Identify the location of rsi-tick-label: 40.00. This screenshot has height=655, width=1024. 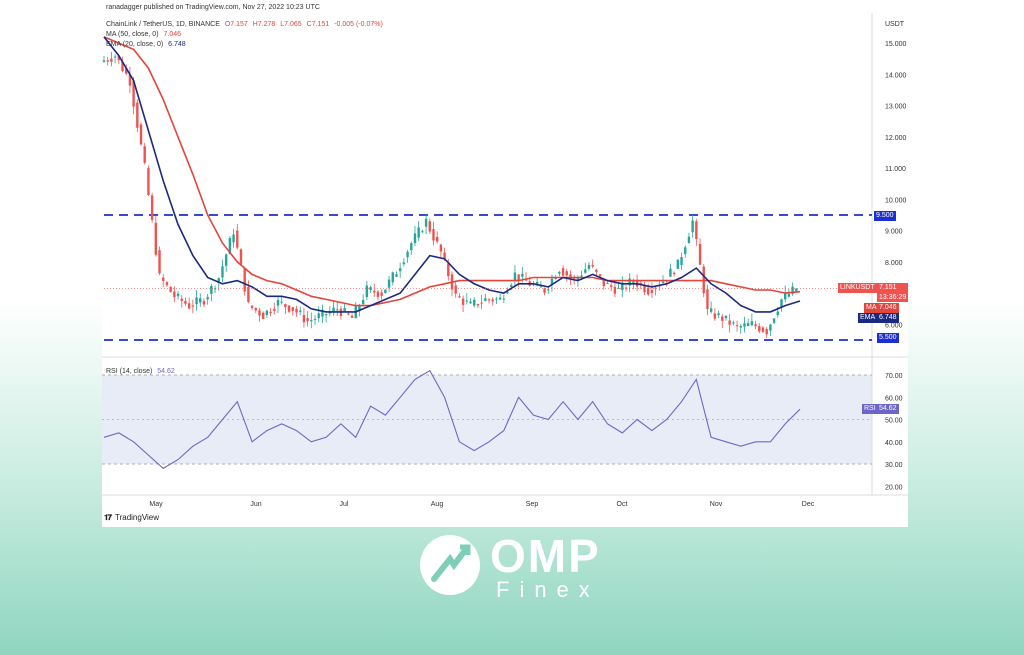
(894, 443).